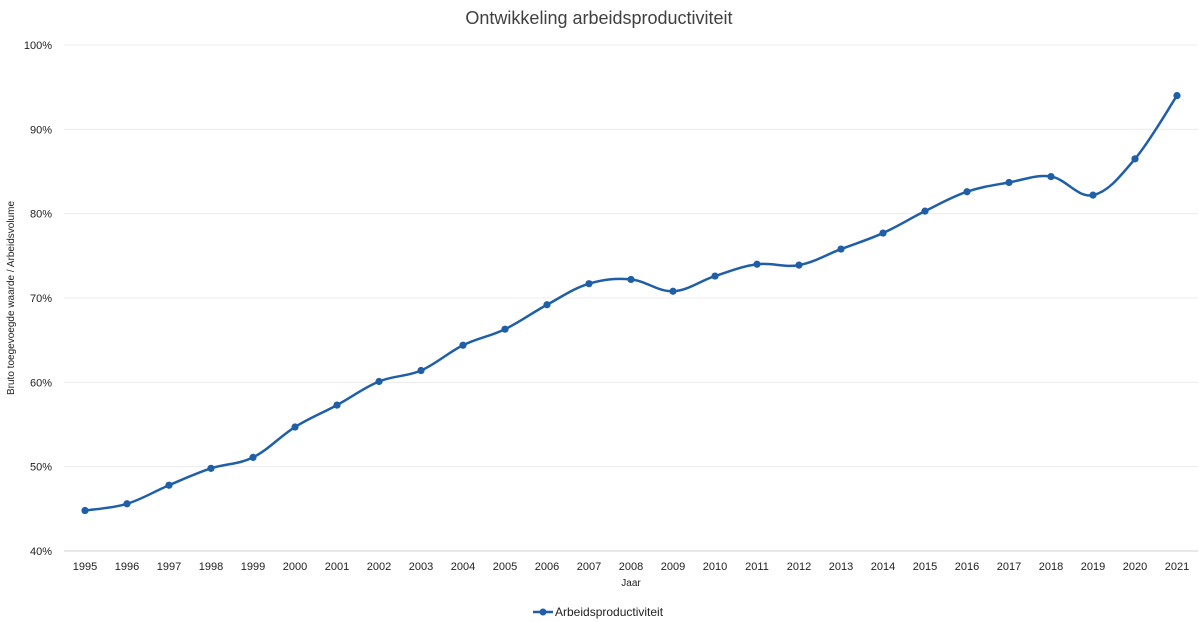 The width and height of the screenshot is (1199, 622). What do you see at coordinates (609, 612) in the screenshot?
I see `legend-series-name: Arbeidsproductiviteit` at bounding box center [609, 612].